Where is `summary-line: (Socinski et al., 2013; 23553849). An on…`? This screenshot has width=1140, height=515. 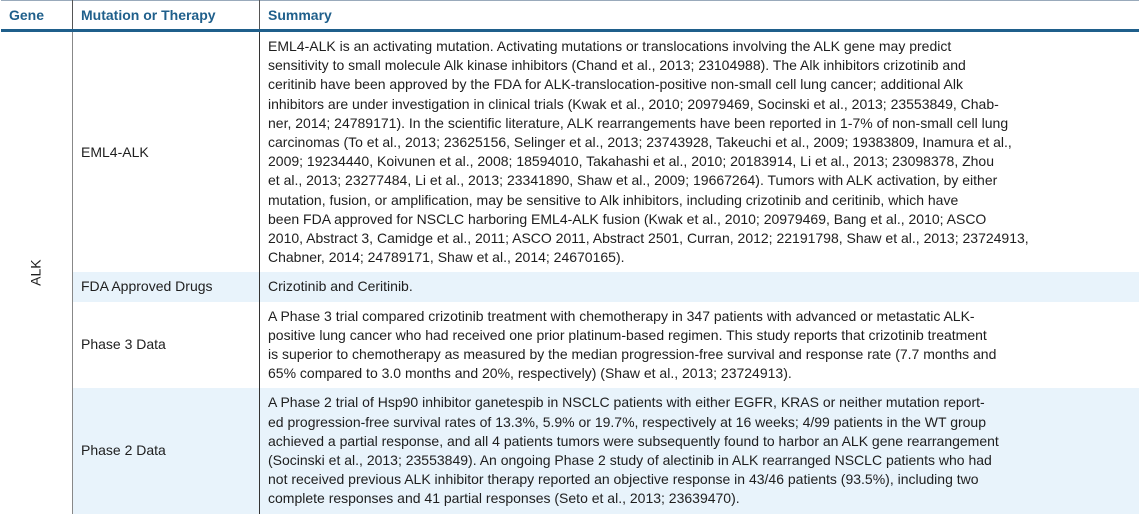
summary-line: (Socinski et al., 2013; 23553849). An on… is located at coordinates (630, 460).